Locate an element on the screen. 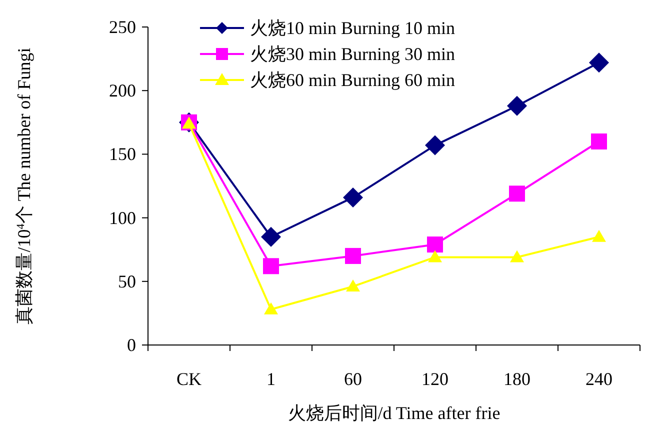 The height and width of the screenshot is (427, 672). x-axis-title: 火烧后时间/d Time after frie is located at coordinates (394, 413).